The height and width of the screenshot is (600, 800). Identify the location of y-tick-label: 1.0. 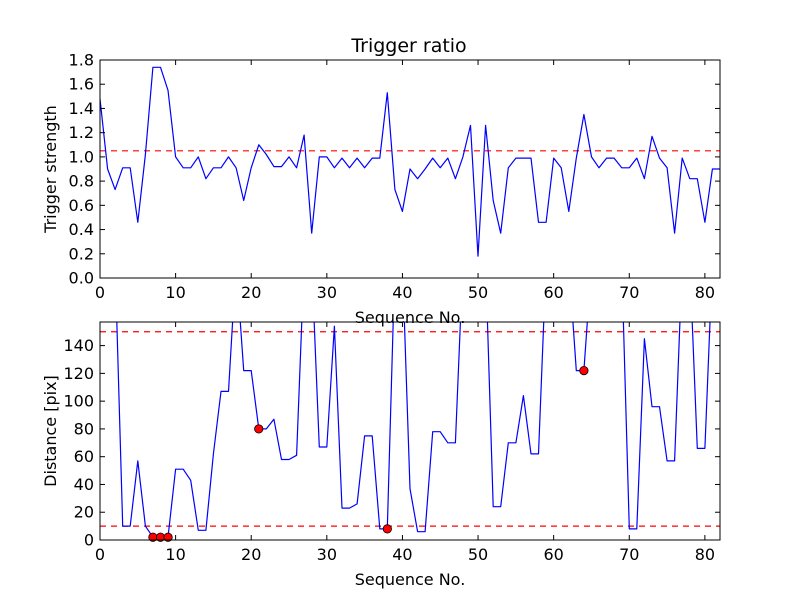
(81, 156).